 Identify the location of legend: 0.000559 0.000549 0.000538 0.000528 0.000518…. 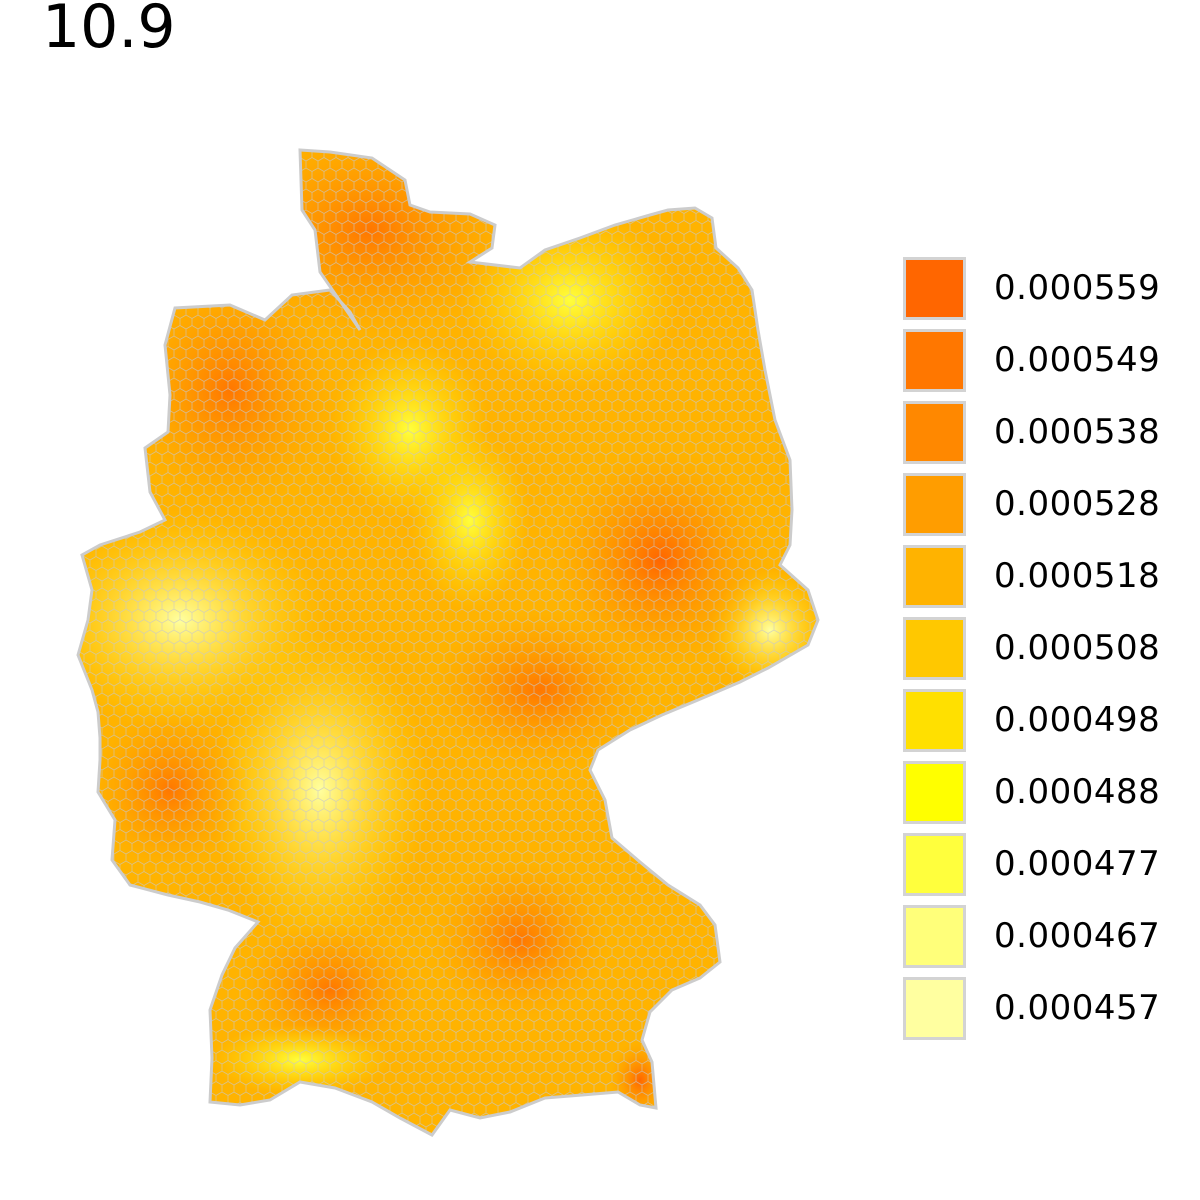
(1031, 648).